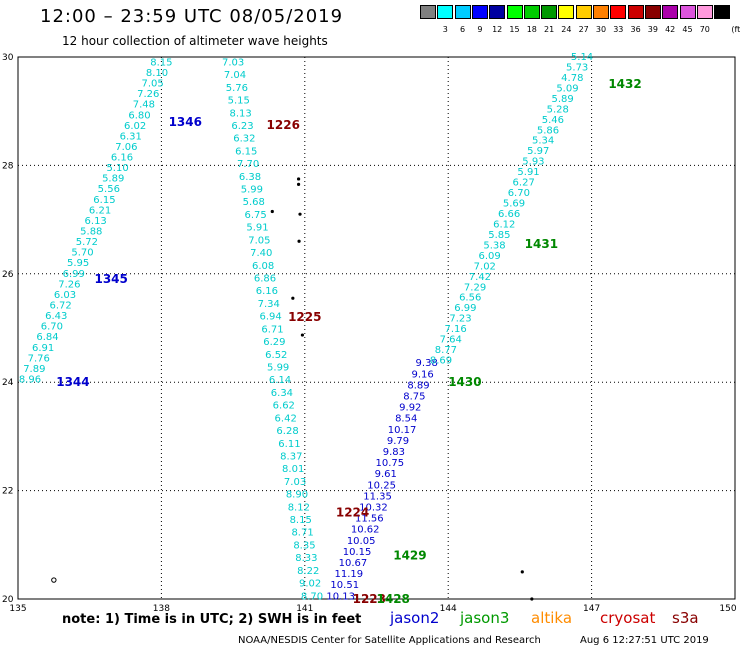 This screenshot has height=650, width=740. Describe the element at coordinates (8, 600) in the screenshot. I see `y-tick-label: 20` at that location.